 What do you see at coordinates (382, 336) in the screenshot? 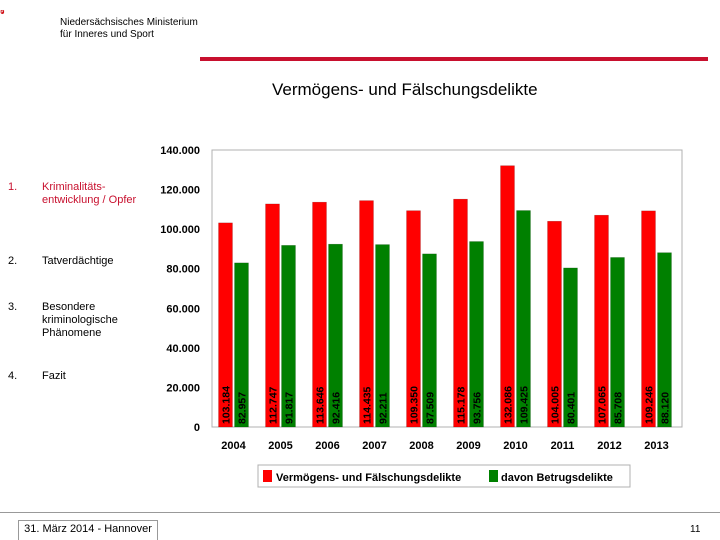
I see `bar-fraud-2007` at bounding box center [382, 336].